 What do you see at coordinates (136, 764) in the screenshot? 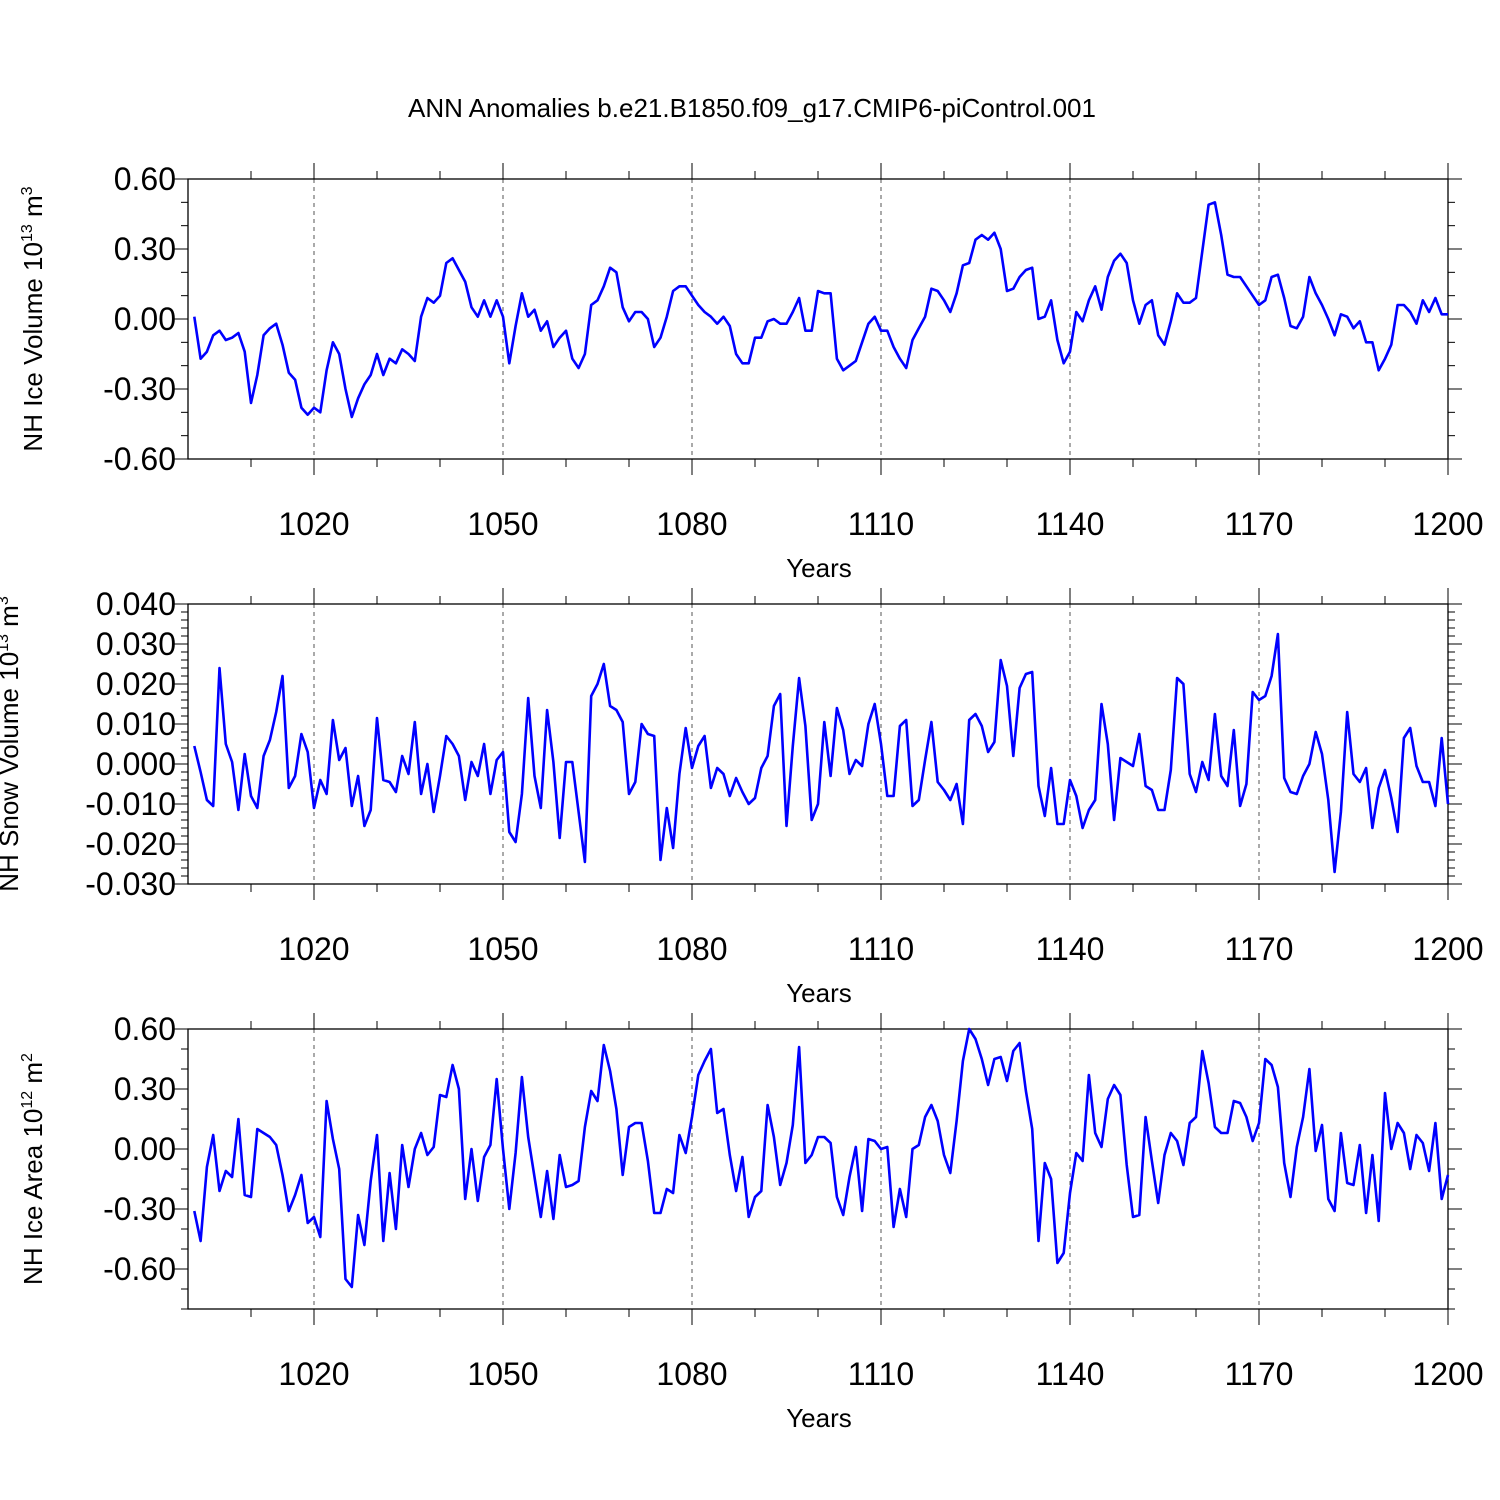
I see `y-tick-label: 0.000` at bounding box center [136, 764].